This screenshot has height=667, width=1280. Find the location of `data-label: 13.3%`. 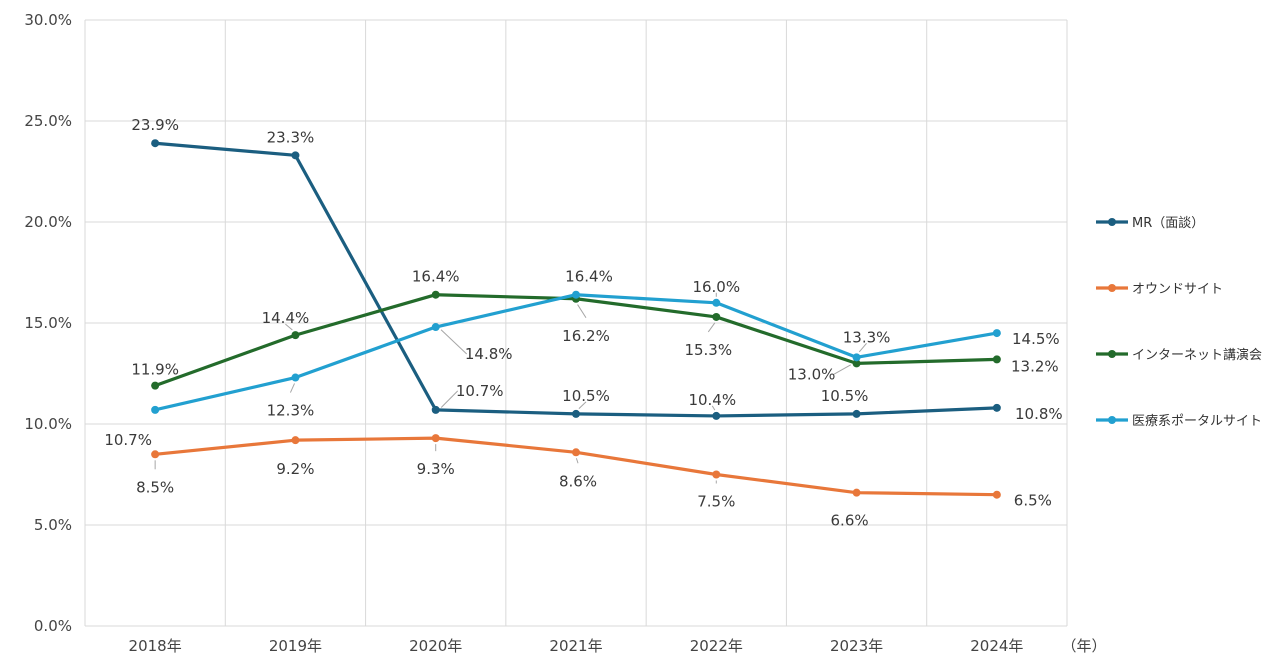

data-label: 13.3% is located at coordinates (867, 337).